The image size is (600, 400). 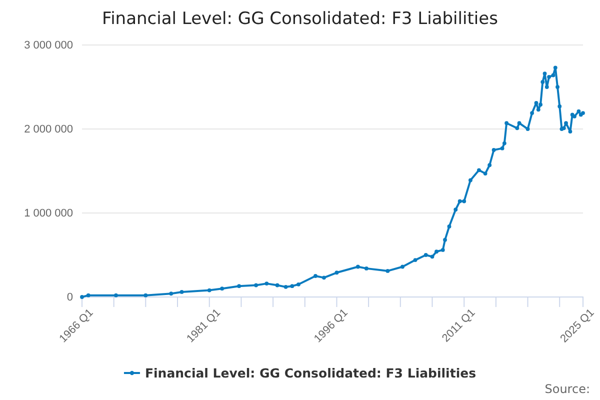 I want to click on y-tick-label: 3 000 000, so click(x=48, y=46).